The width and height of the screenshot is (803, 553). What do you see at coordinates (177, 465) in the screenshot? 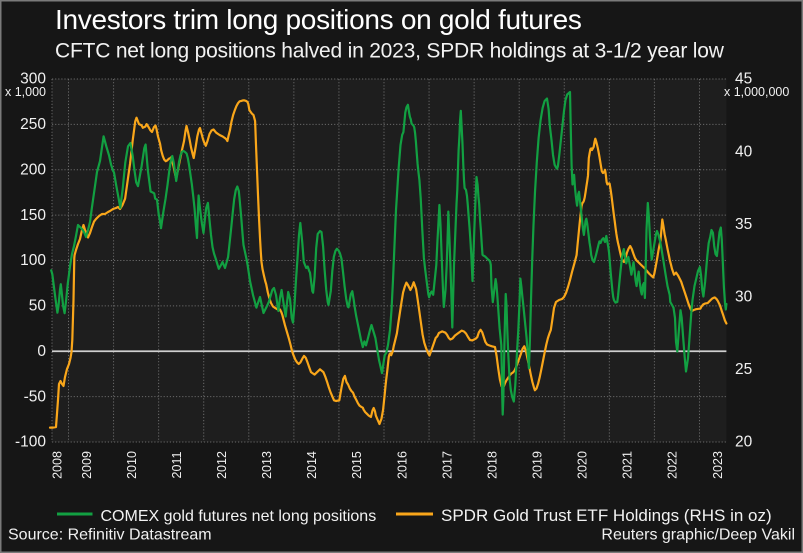
I see `svg-text: 2011` at bounding box center [177, 465].